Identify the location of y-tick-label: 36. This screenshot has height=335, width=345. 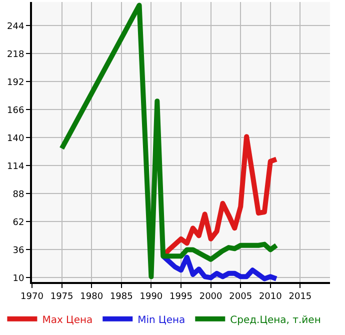
(18, 251).